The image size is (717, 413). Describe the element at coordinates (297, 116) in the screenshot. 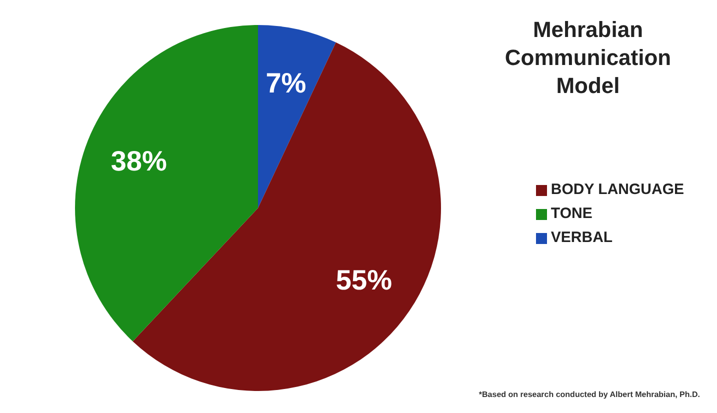

I see `pie-slice` at that location.